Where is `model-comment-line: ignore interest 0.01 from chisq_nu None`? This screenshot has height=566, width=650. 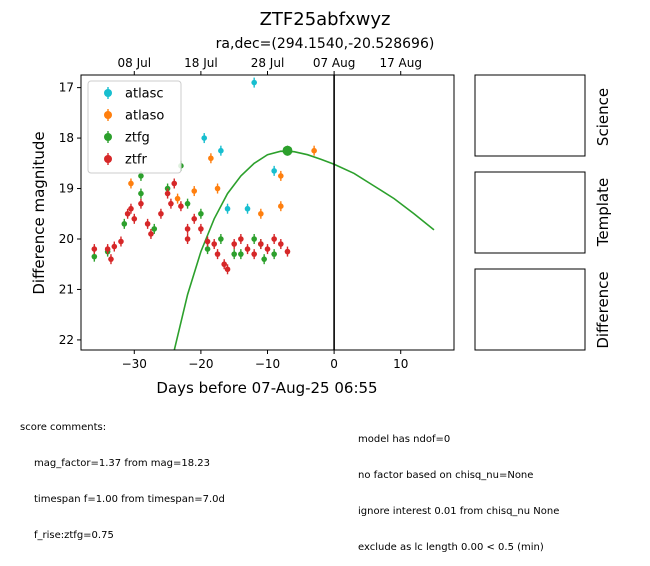
model-comment-line: ignore interest 0.01 from chisq_nu None is located at coordinates (459, 511).